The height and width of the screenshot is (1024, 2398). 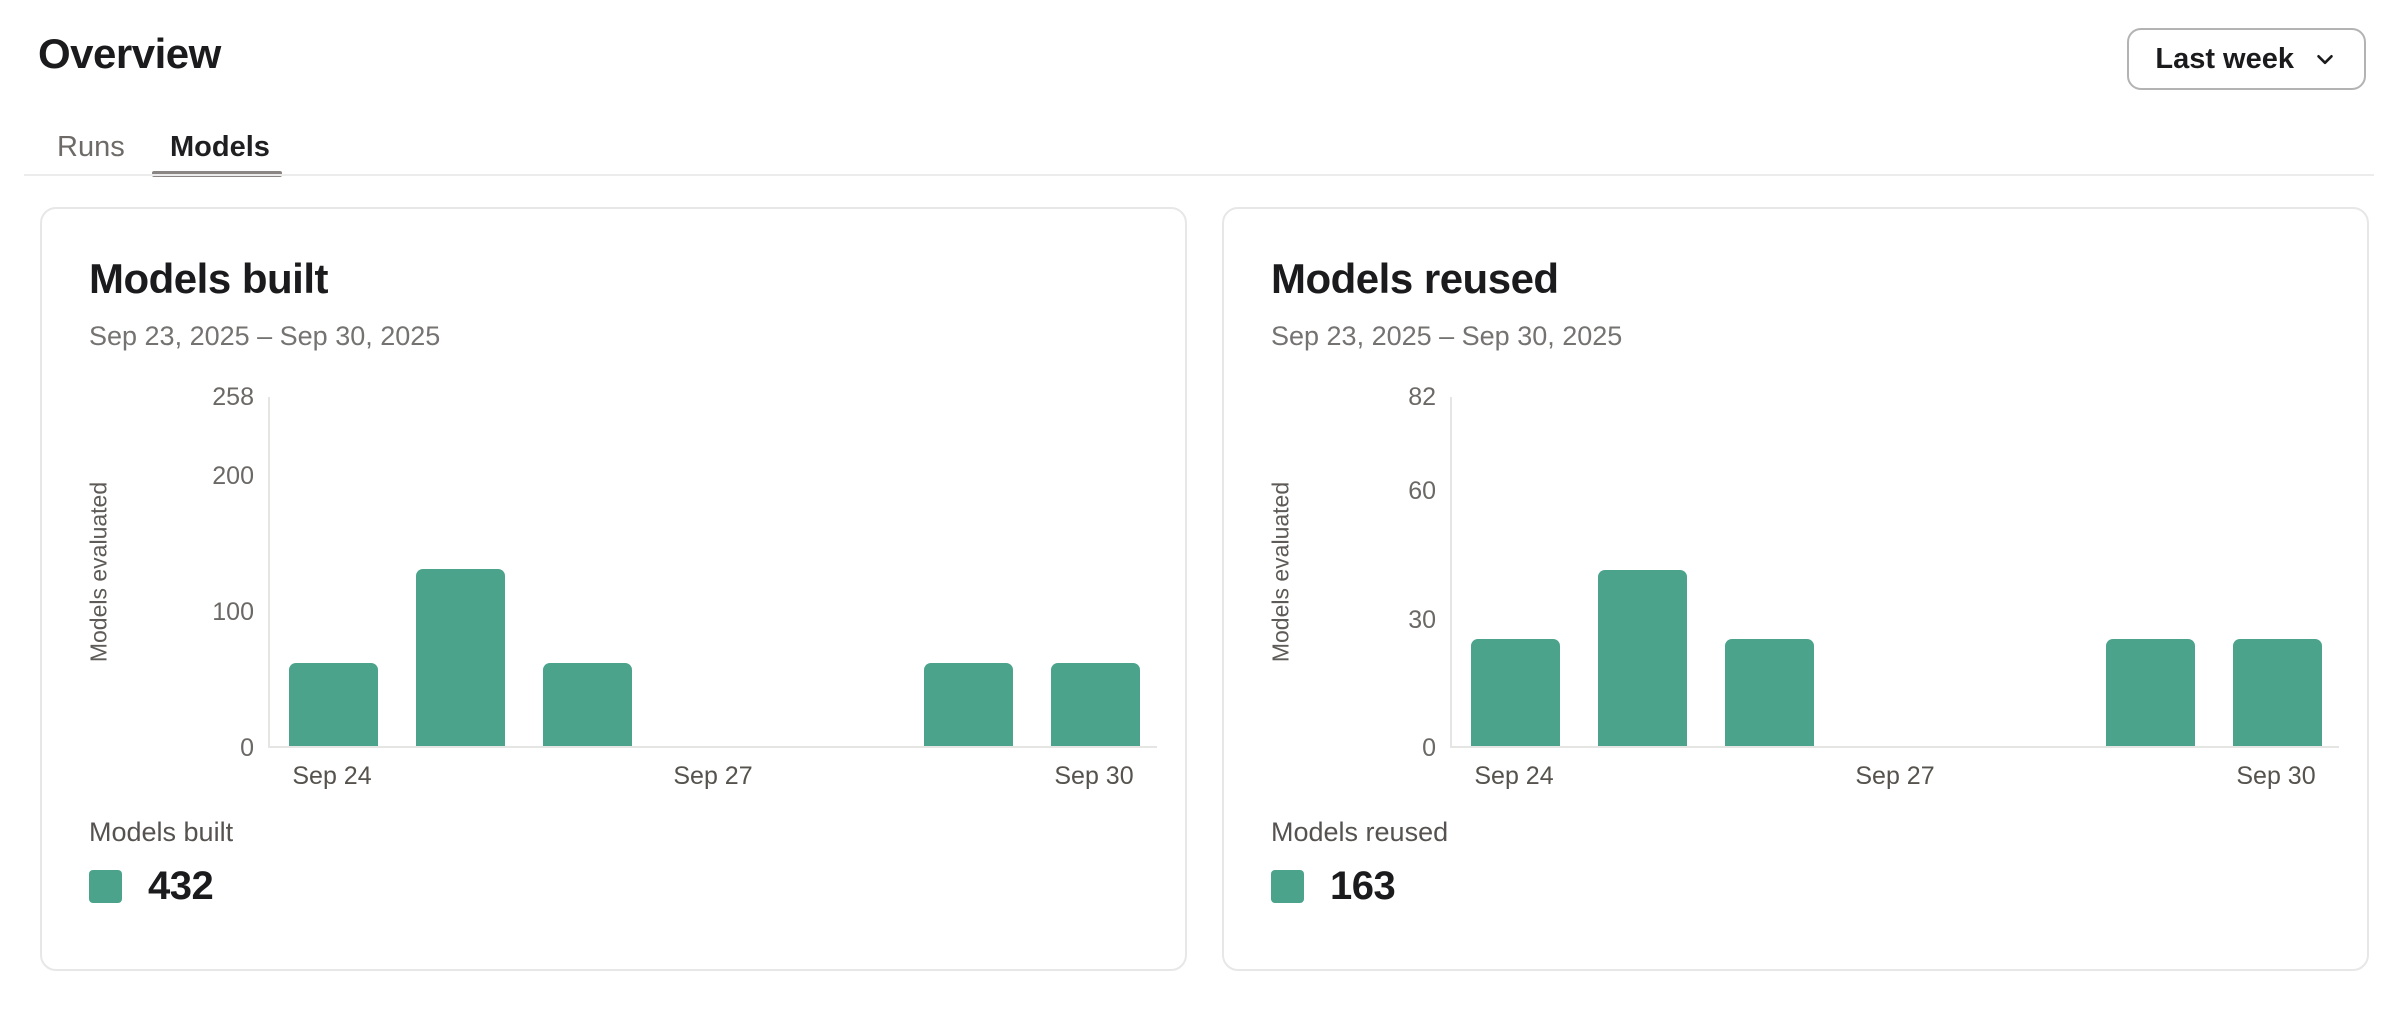 I want to click on tab-models: Models, so click(x=220, y=147).